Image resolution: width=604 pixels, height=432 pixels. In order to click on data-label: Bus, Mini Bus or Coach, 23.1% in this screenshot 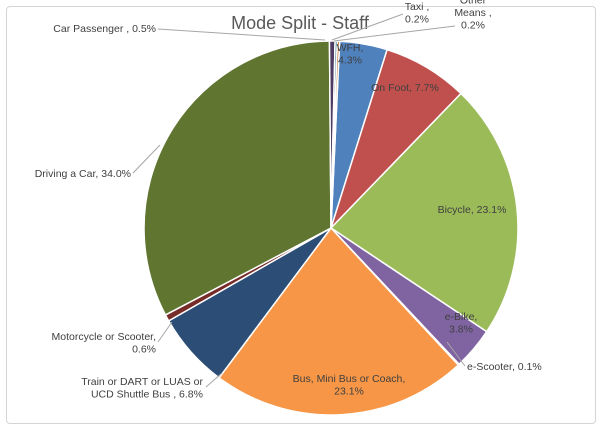, I will do `click(349, 385)`.